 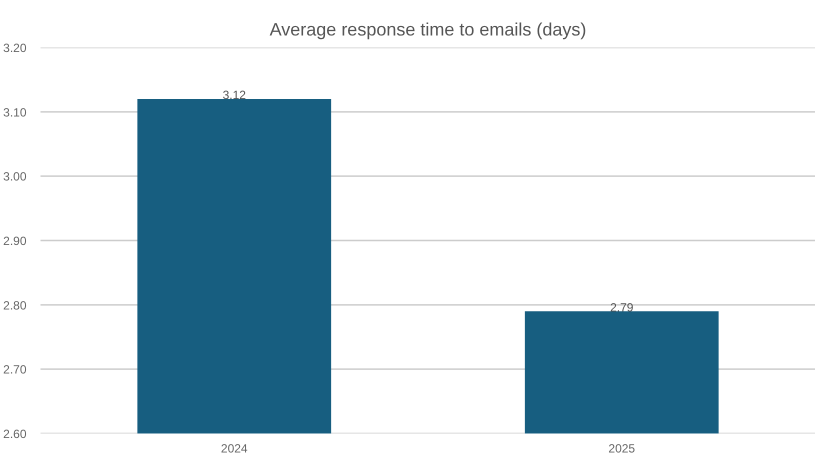 I want to click on y-tick-label: 2.60, so click(x=15, y=434).